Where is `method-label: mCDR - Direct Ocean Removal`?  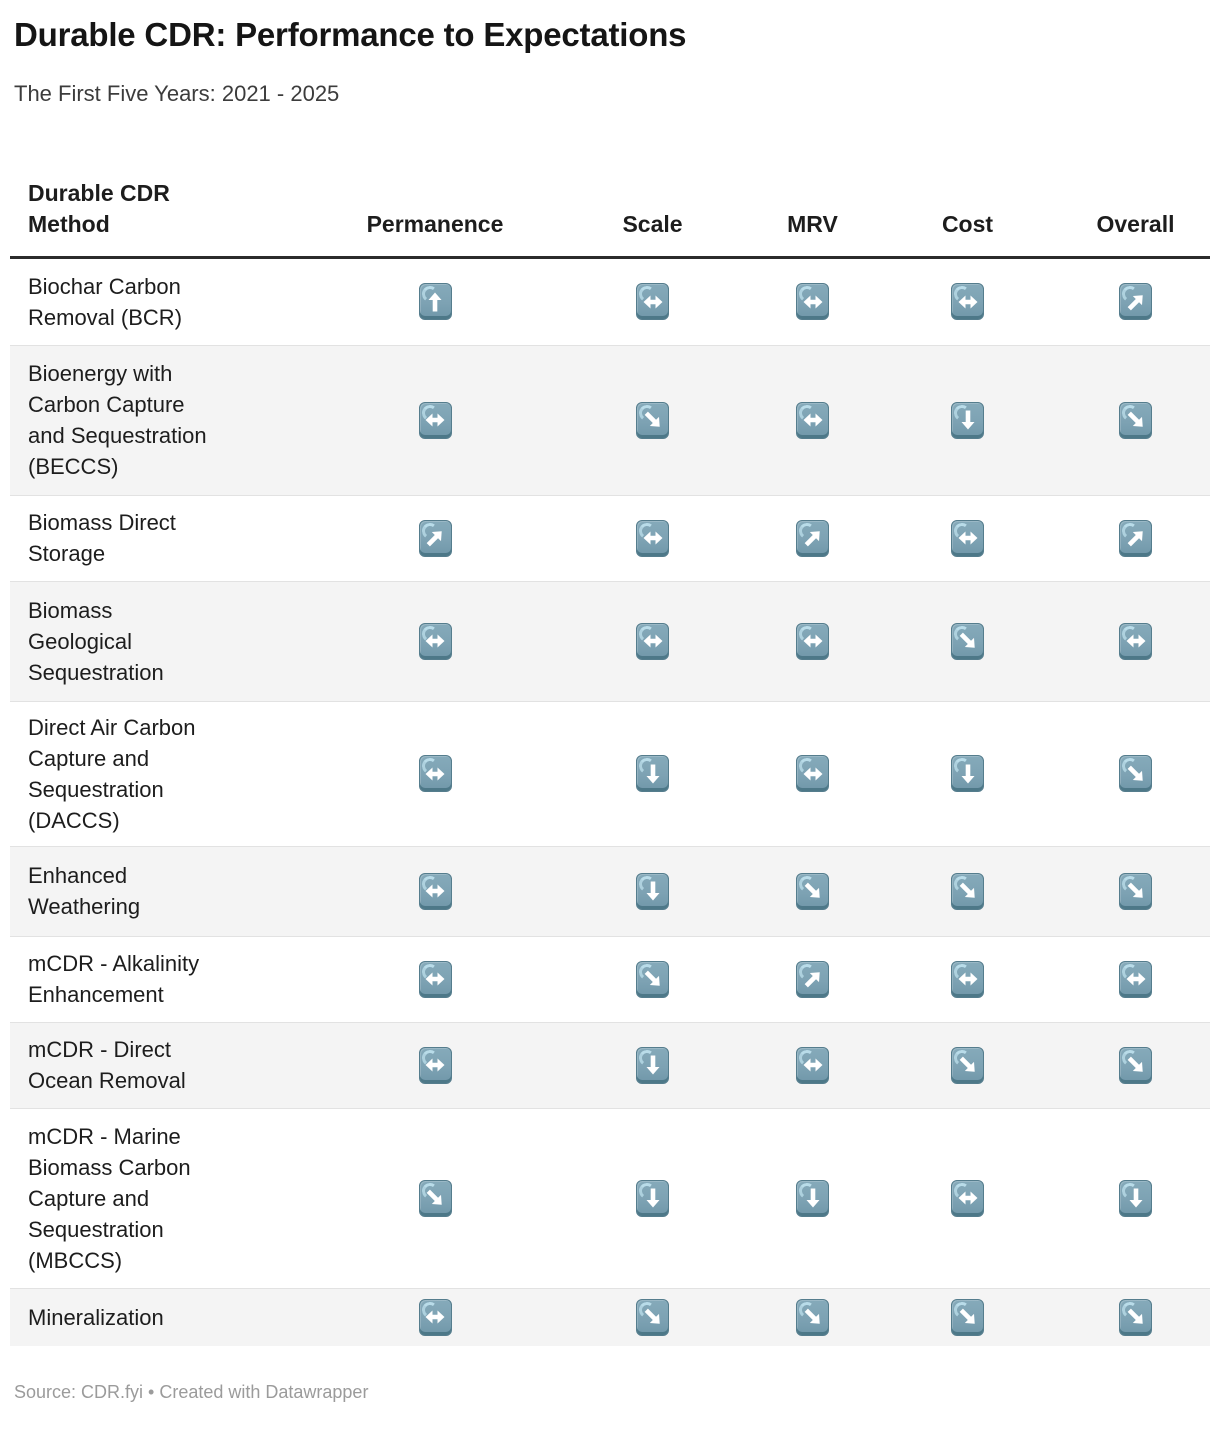 method-label: mCDR - Direct Ocean Removal is located at coordinates (107, 1065).